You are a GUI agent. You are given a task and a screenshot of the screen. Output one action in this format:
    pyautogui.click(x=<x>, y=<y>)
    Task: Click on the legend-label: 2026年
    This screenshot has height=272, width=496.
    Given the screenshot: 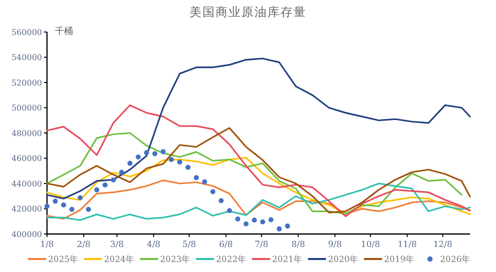 What is the action you would take?
    pyautogui.click(x=455, y=259)
    